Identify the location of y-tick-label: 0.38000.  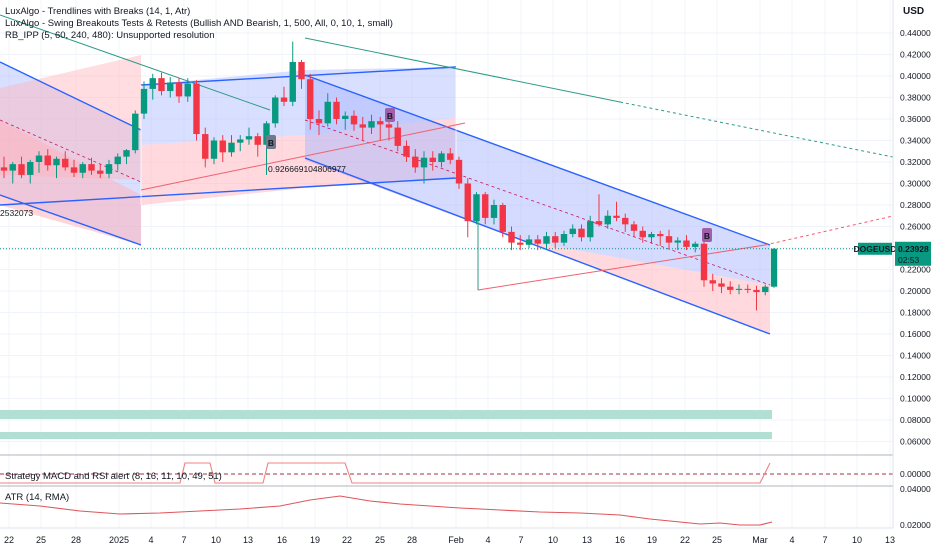
(915, 98).